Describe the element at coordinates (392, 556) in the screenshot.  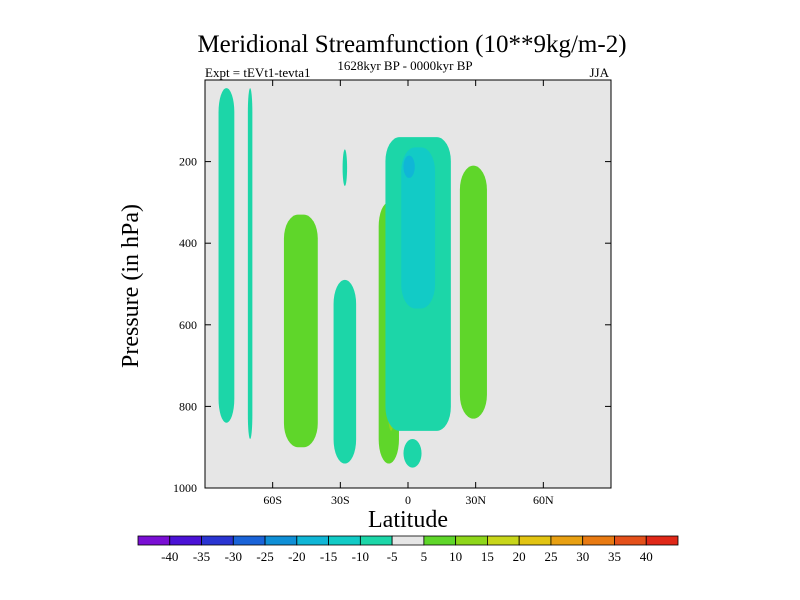
I see `colorbar-label: -5` at that location.